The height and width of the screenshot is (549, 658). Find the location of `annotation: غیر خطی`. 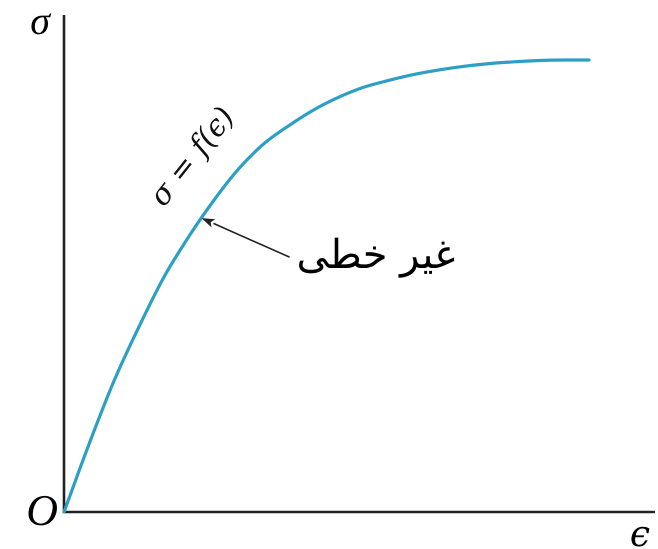

annotation: غیر خطی is located at coordinates (376, 255).